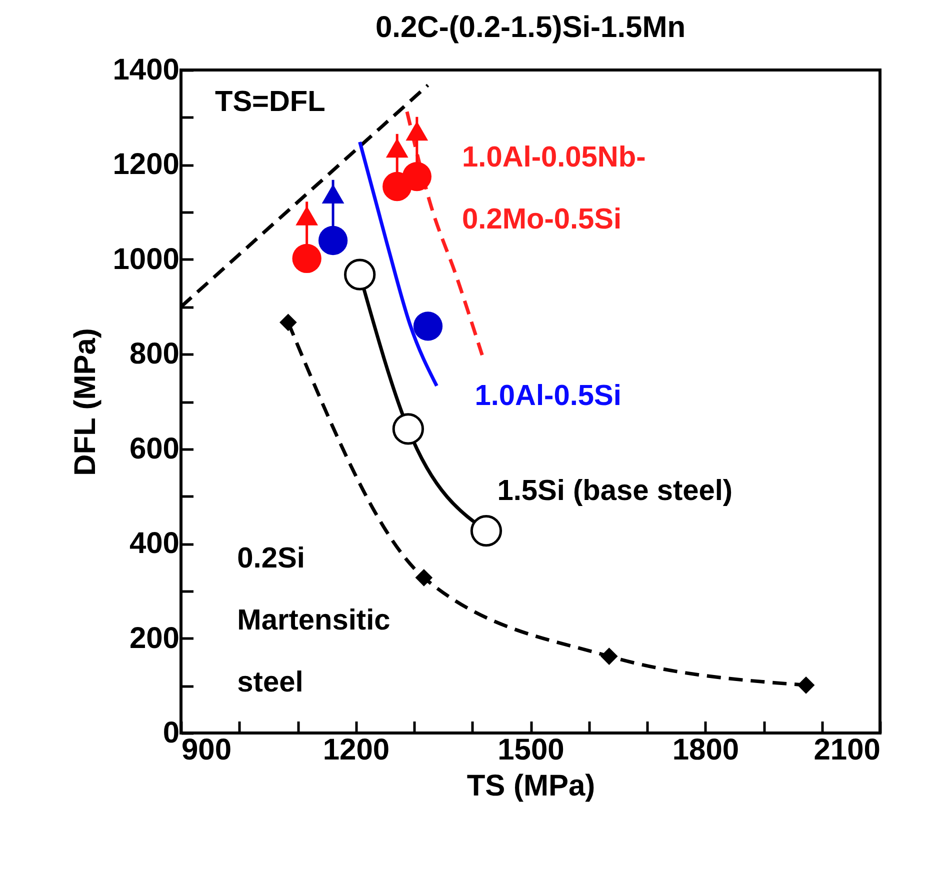  I want to click on y-tick-label: 0, so click(171, 733).